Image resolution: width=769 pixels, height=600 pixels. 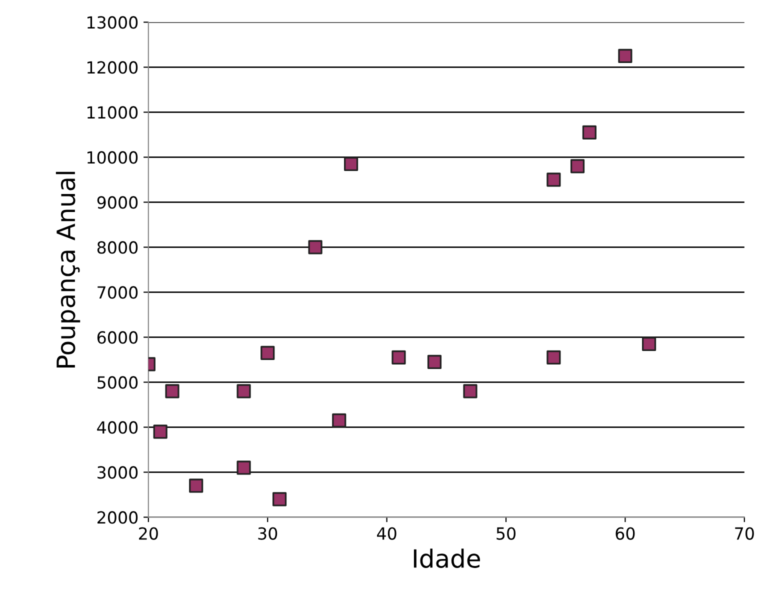 What do you see at coordinates (113, 67) in the screenshot?
I see `y-tick-label: 12000` at bounding box center [113, 67].